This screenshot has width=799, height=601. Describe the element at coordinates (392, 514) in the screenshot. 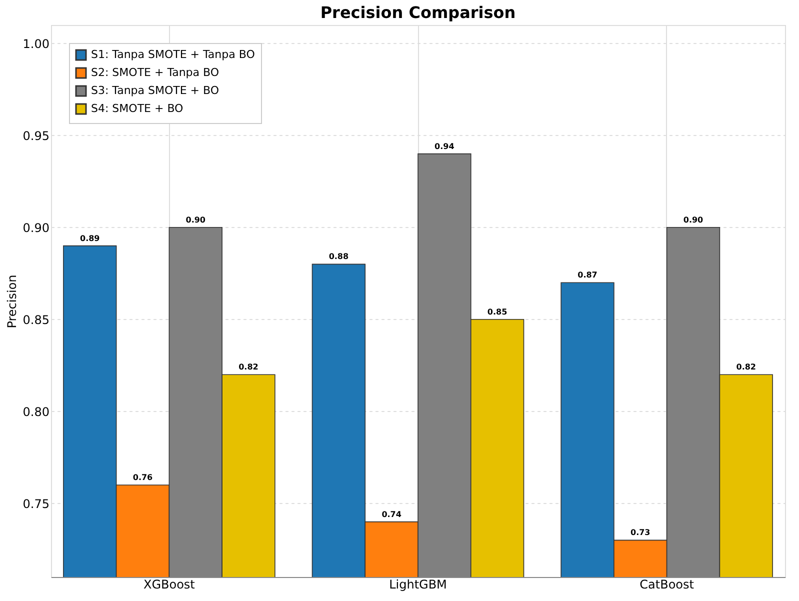

I see `data-label: 0.74` at that location.